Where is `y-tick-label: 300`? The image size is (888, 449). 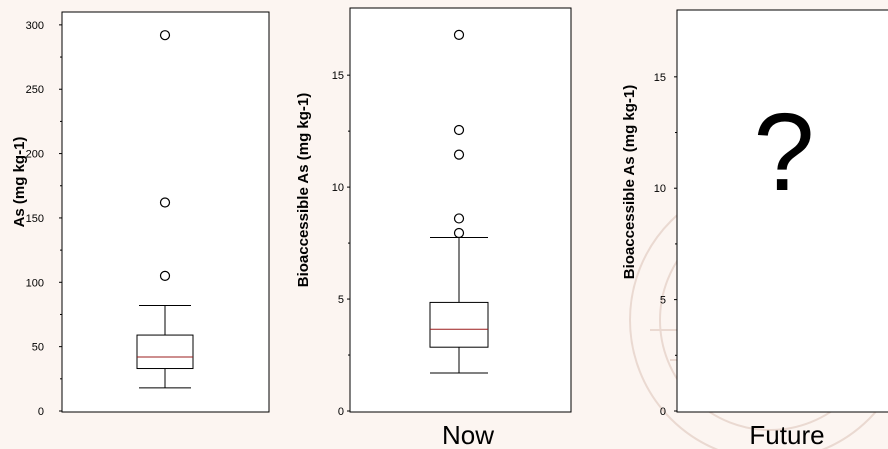 y-tick-label: 300 is located at coordinates (35, 26).